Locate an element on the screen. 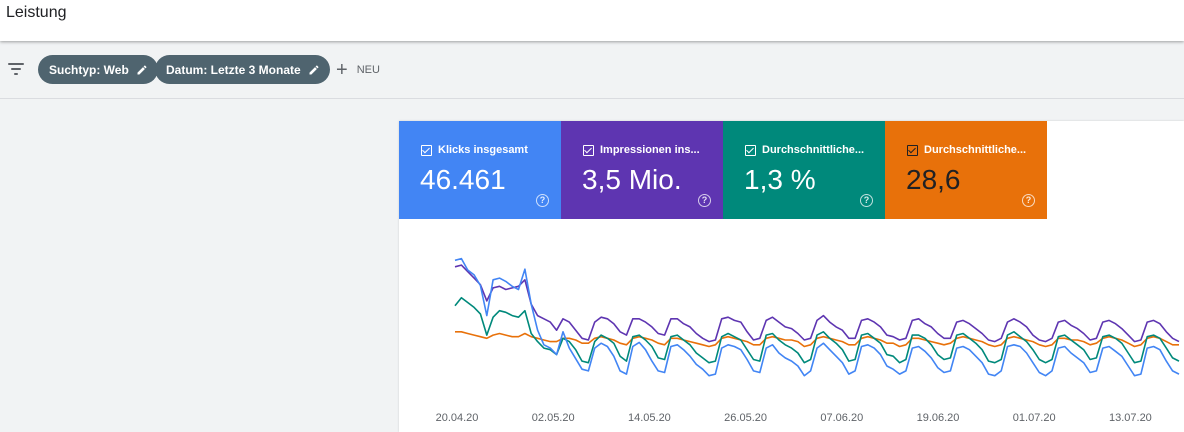 The height and width of the screenshot is (432, 1184). x-tick-label: 20.04.20 is located at coordinates (457, 418).